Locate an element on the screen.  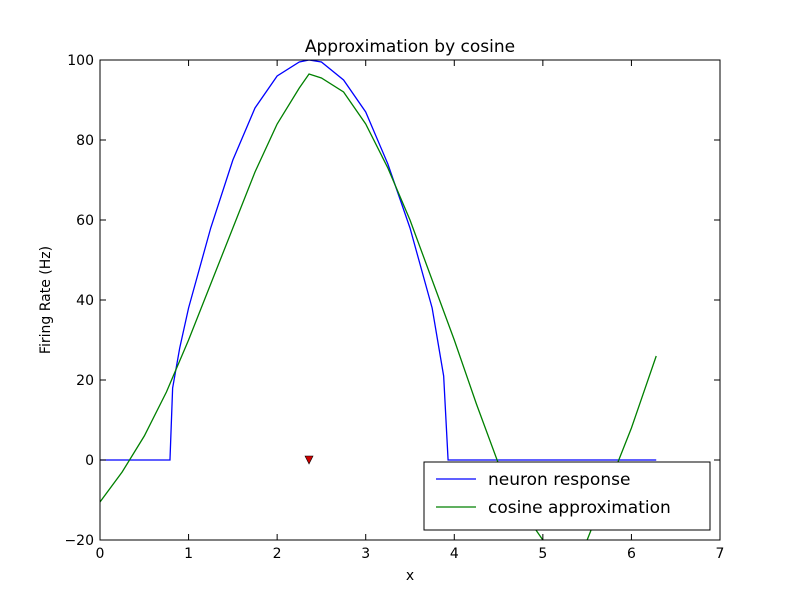
x-tick-label: 5 is located at coordinates (542, 554).